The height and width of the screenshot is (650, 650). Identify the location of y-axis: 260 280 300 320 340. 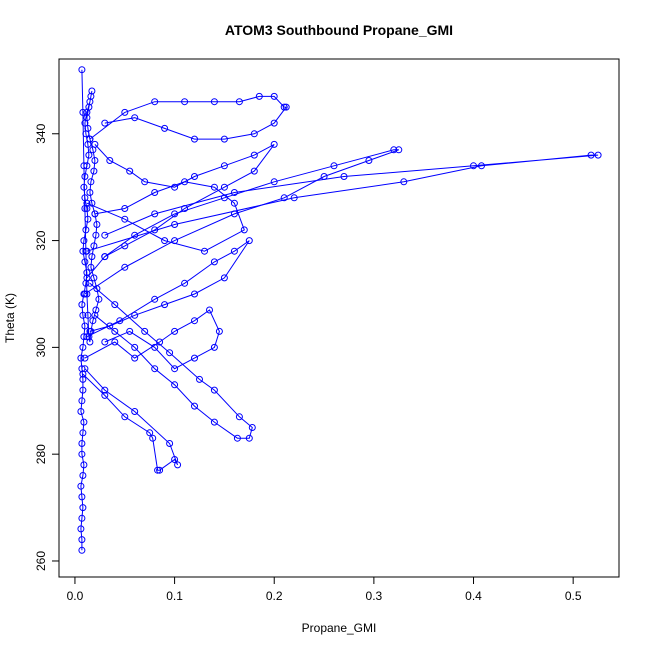
(47, 347).